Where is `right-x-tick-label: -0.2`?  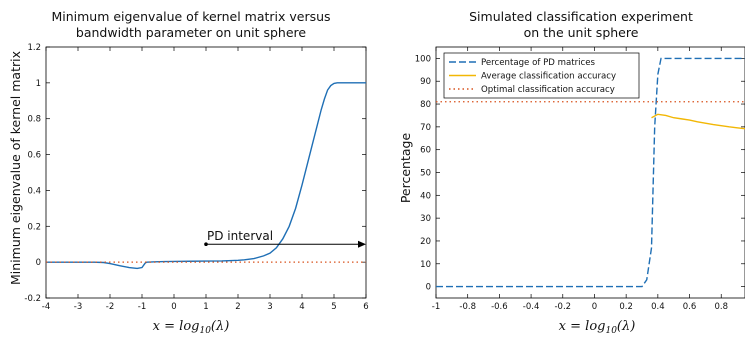
right-x-tick-label: -0.2 is located at coordinates (562, 307).